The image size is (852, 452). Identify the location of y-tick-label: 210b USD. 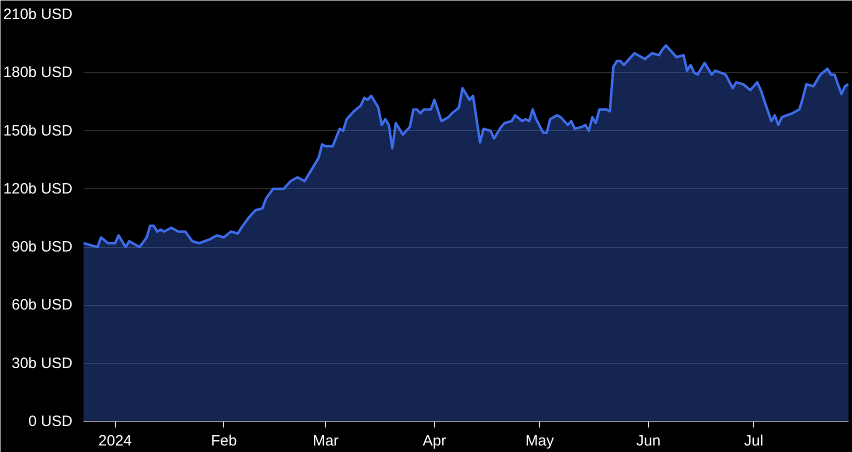
(38, 14).